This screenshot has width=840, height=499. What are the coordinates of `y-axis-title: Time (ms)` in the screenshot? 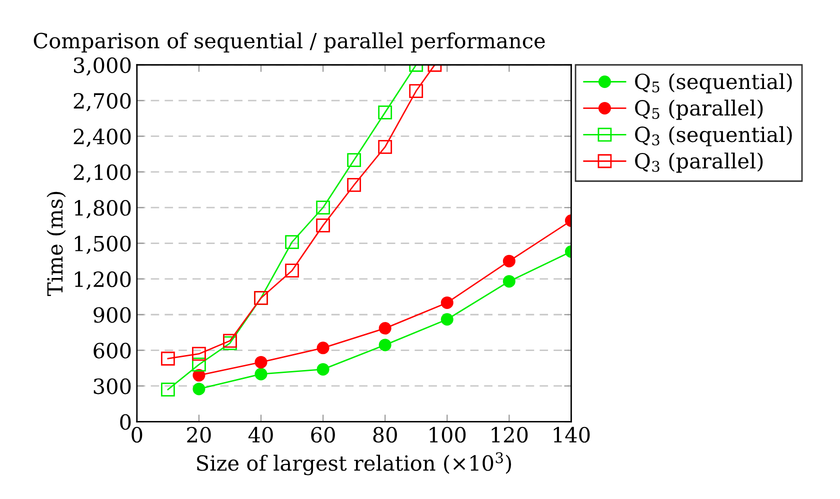 It's located at (56, 244).